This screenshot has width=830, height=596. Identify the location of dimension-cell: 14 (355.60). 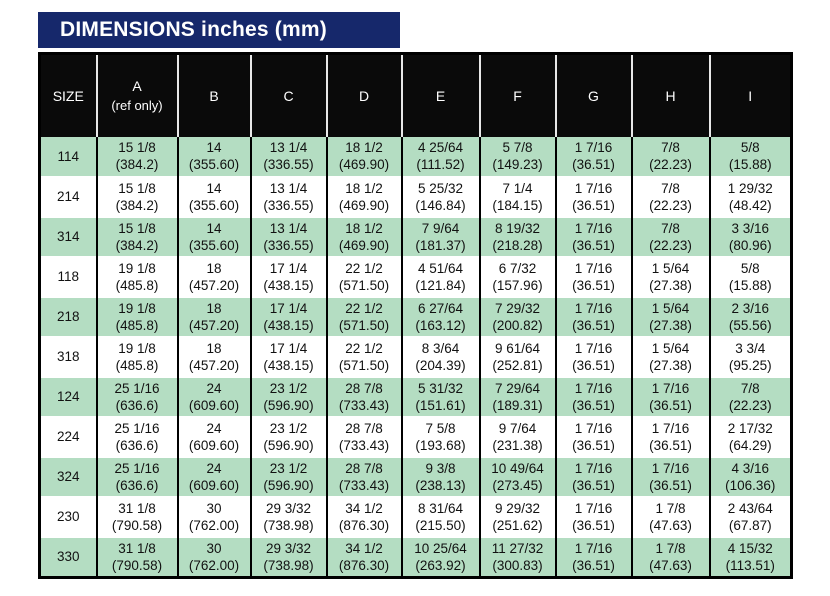
(213, 196).